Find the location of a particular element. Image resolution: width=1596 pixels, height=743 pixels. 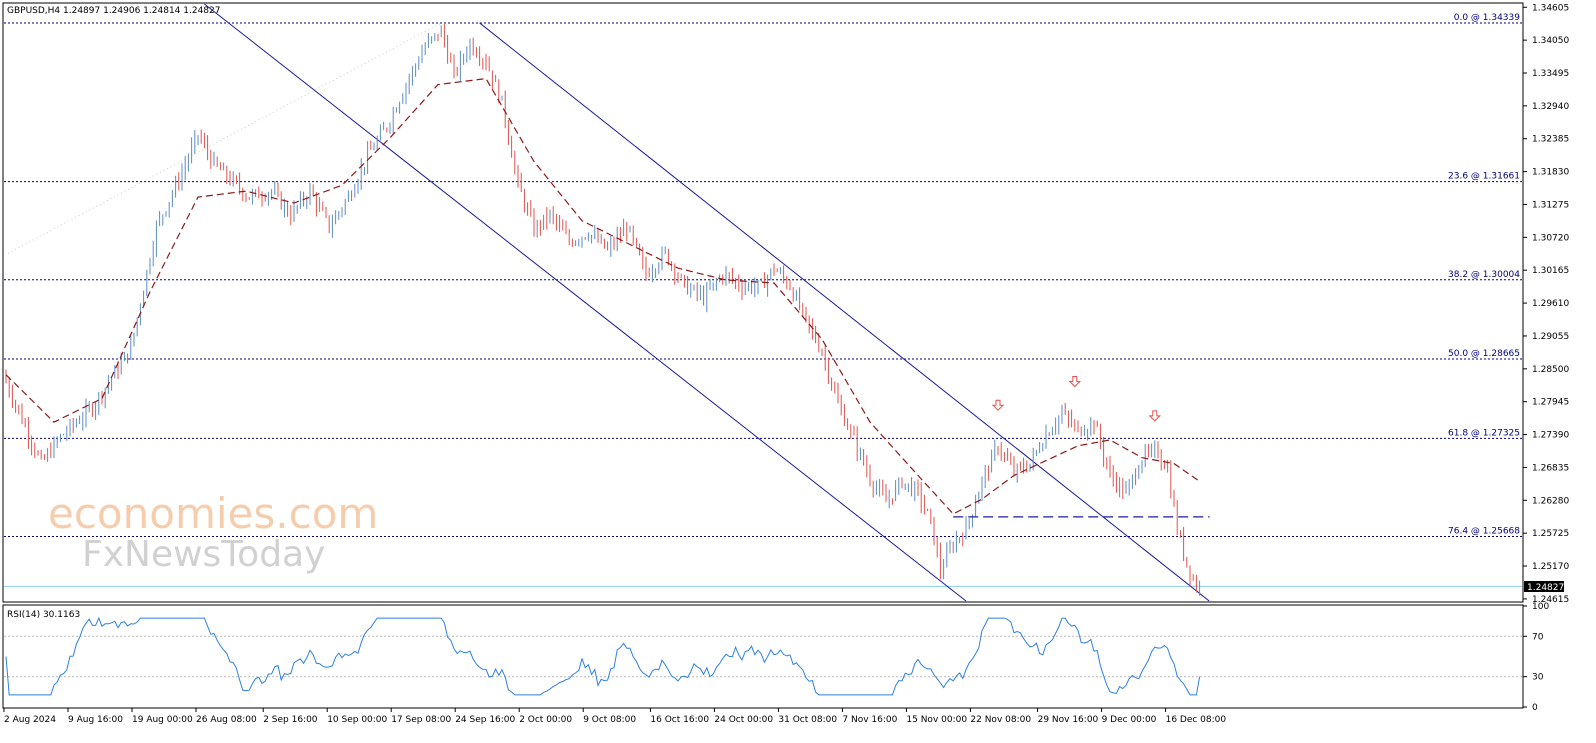

rsi-tick-label: 30 is located at coordinates (1538, 678).